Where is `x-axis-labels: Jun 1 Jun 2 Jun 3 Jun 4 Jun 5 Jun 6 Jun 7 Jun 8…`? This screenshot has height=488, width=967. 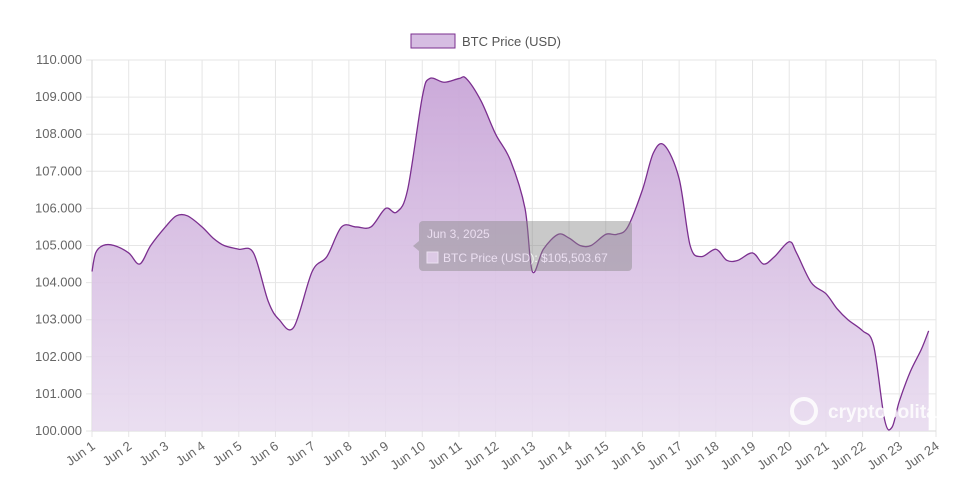
x-axis-labels: Jun 1 Jun 2 Jun 3 Jun 4 Jun 5 Jun 6 Jun 7 Jun 8… is located at coordinates (502, 455).